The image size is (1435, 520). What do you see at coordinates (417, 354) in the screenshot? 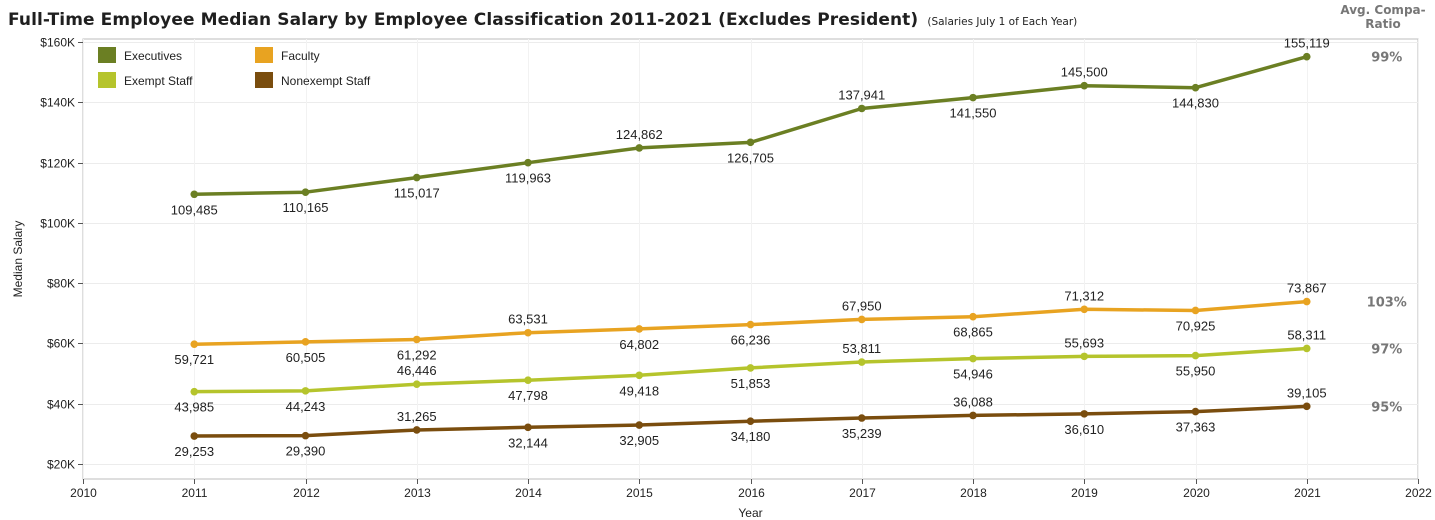
I see `data-label-faculty: 61,292` at bounding box center [417, 354].